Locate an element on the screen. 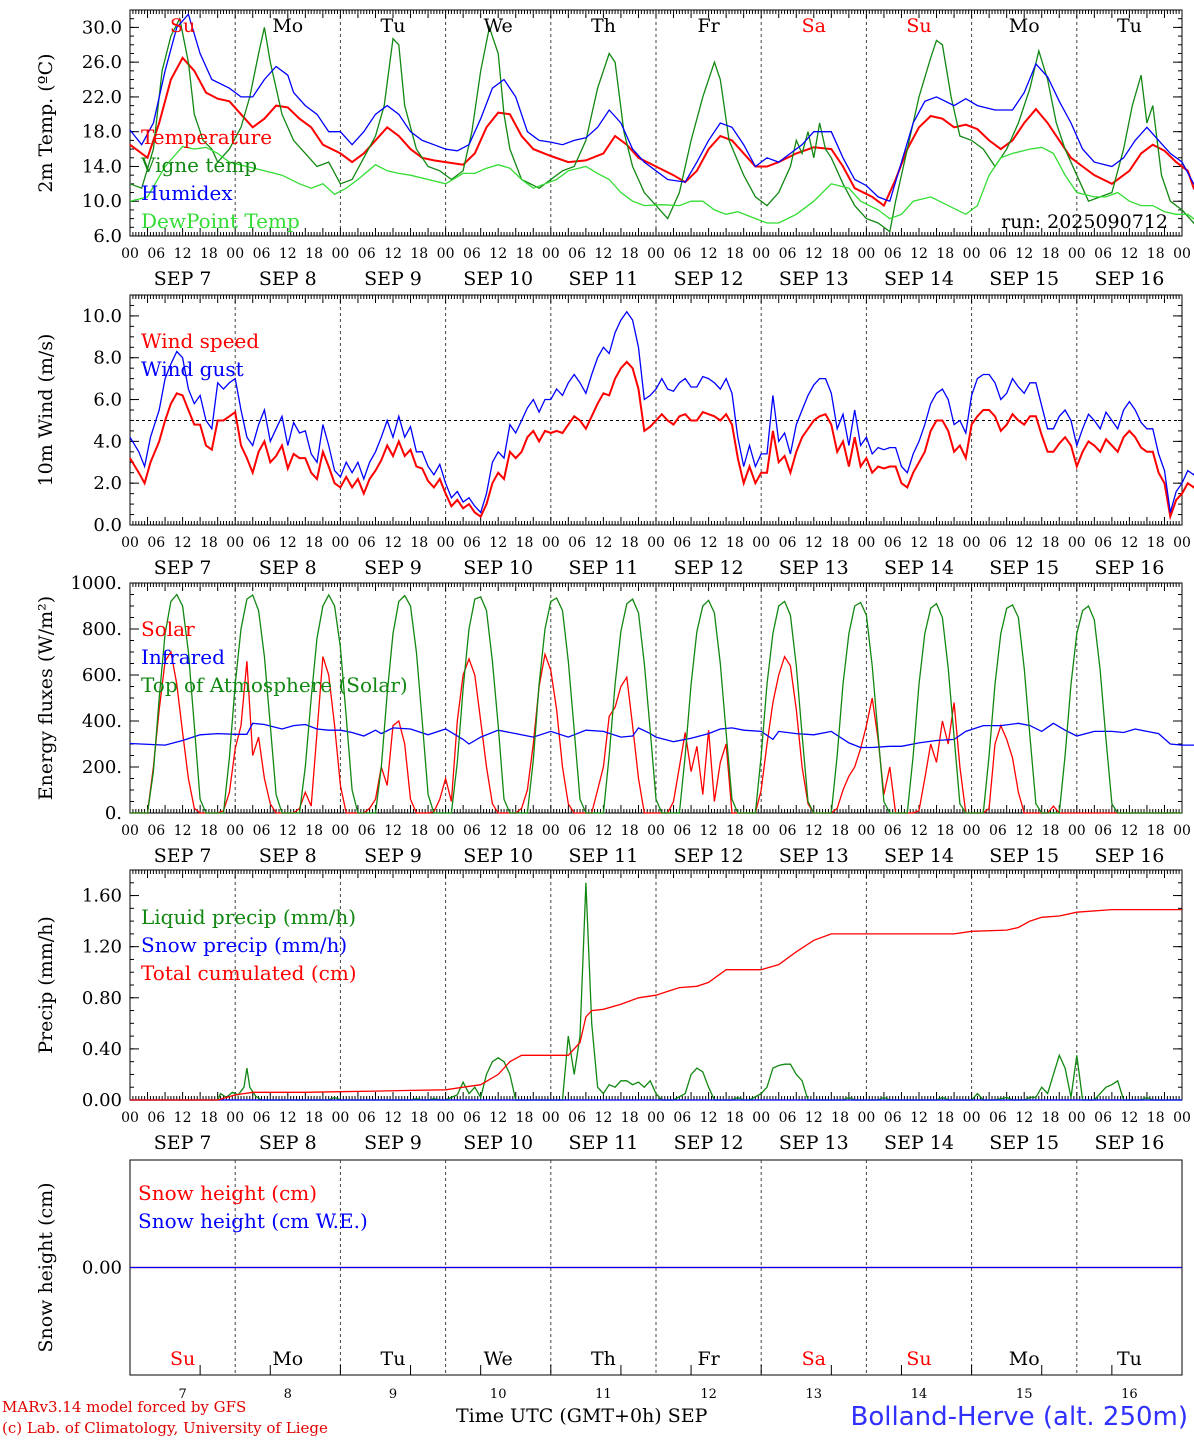 This screenshot has width=1194, height=1440. weekday-label: Tu is located at coordinates (1129, 1359).